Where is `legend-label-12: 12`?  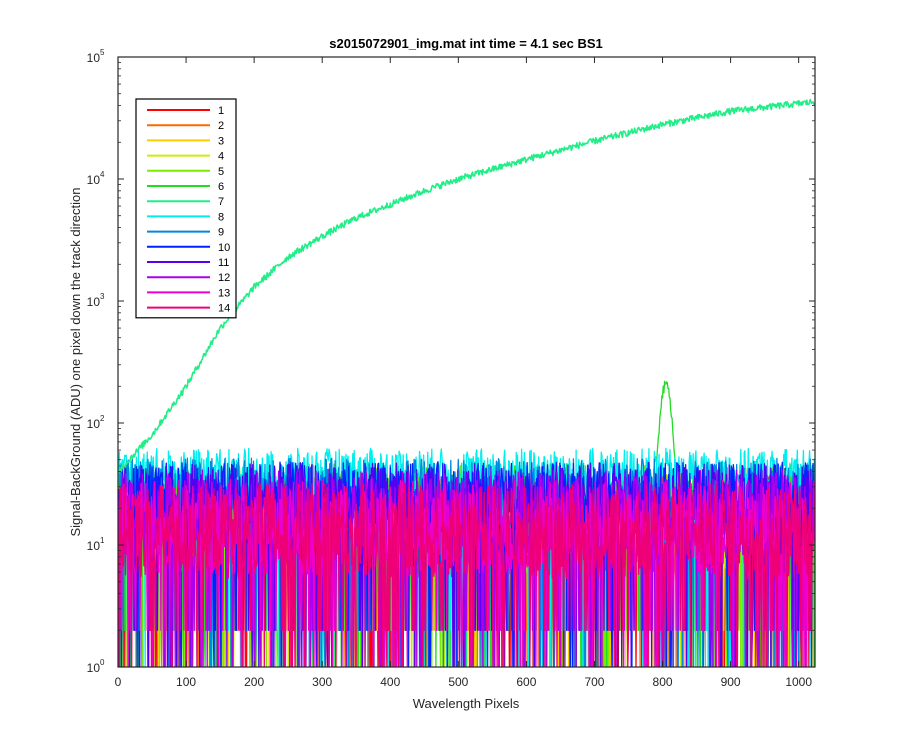 legend-label-12: 12 is located at coordinates (224, 278).